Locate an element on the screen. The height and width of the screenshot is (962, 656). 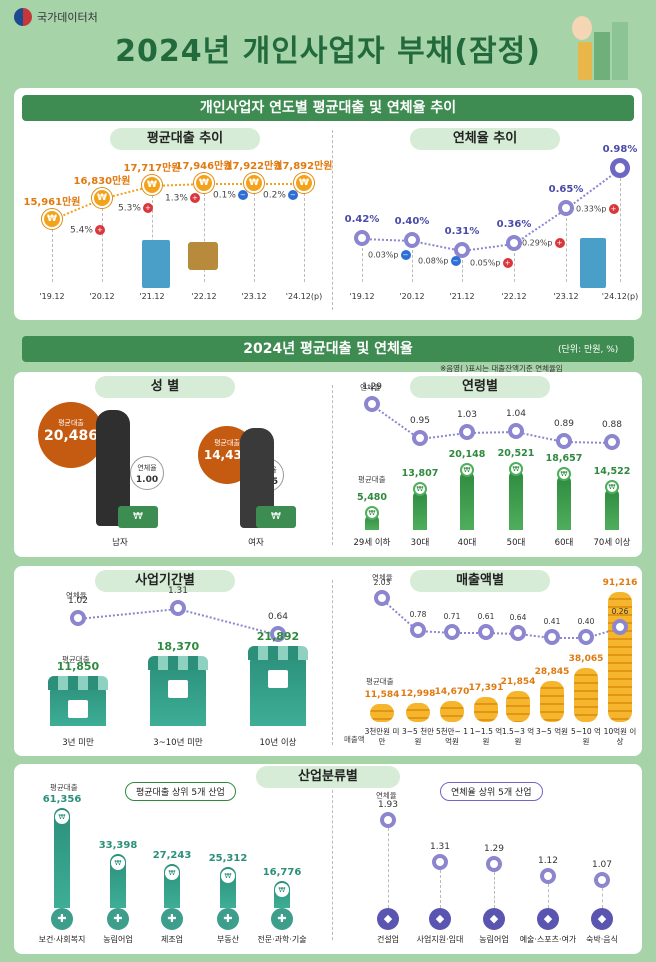
sales-group-label: 3~5 억원 is located at coordinates (551, 731).